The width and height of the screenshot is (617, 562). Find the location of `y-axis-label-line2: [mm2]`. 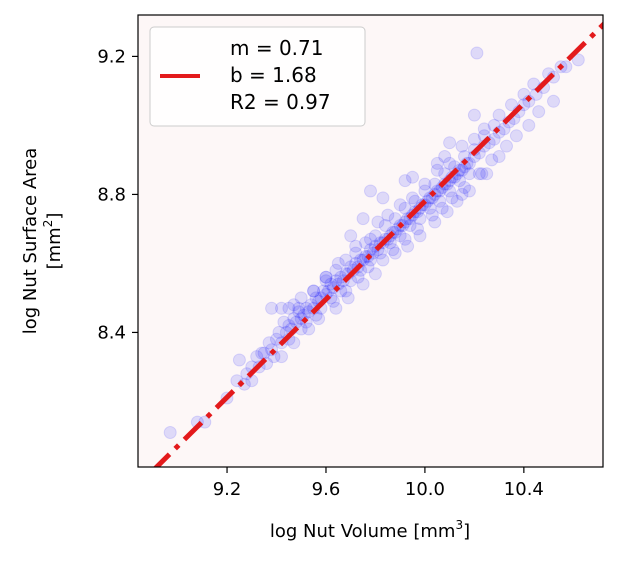

y-axis-label-line2: [mm2] is located at coordinates (53, 241).